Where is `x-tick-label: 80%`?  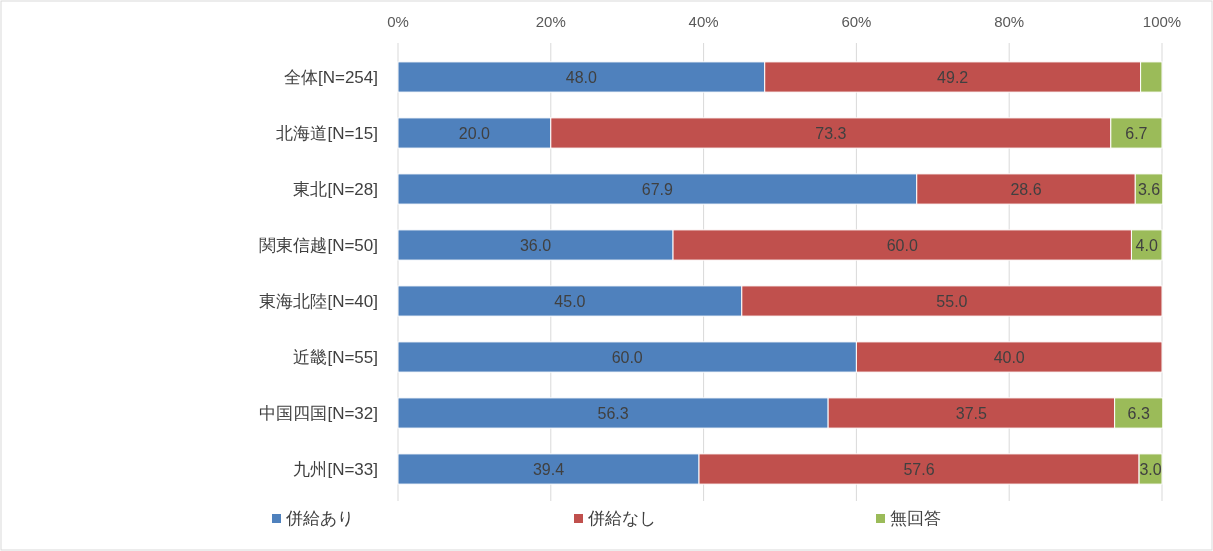 x-tick-label: 80% is located at coordinates (1009, 21).